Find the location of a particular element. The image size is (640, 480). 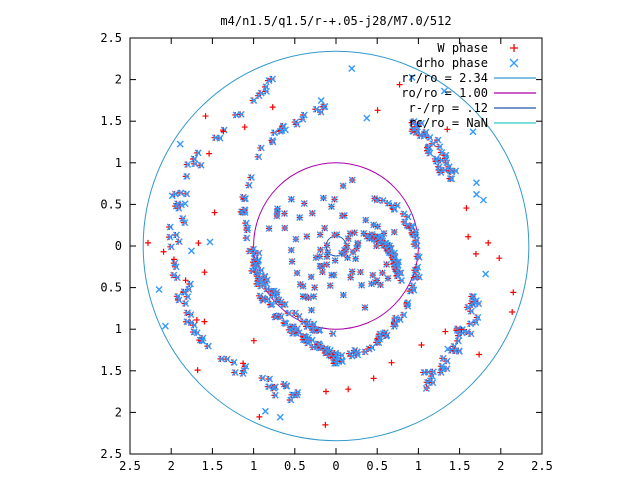

legend-swatch is located at coordinates (514, 48).